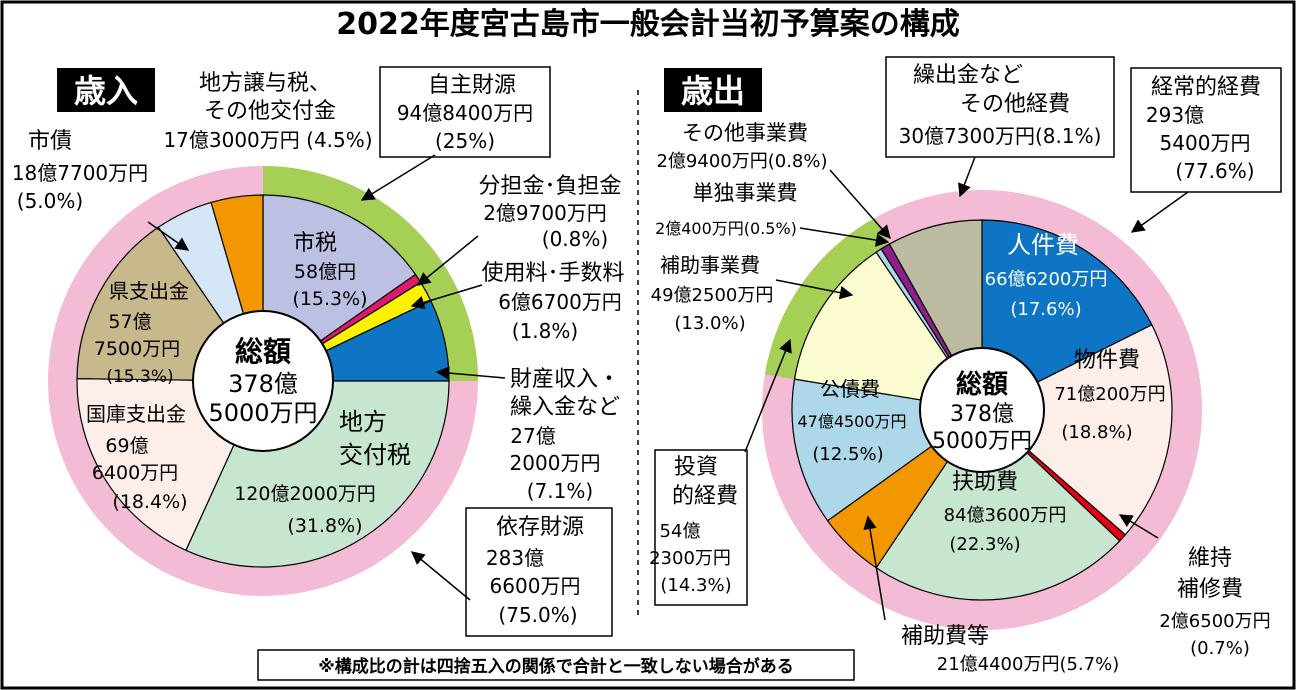 The width and height of the screenshot is (1296, 690). I want to click on footnote: ※構成比の計は四捨五入の関係で合計と一致しない場合がある, so click(556, 666).